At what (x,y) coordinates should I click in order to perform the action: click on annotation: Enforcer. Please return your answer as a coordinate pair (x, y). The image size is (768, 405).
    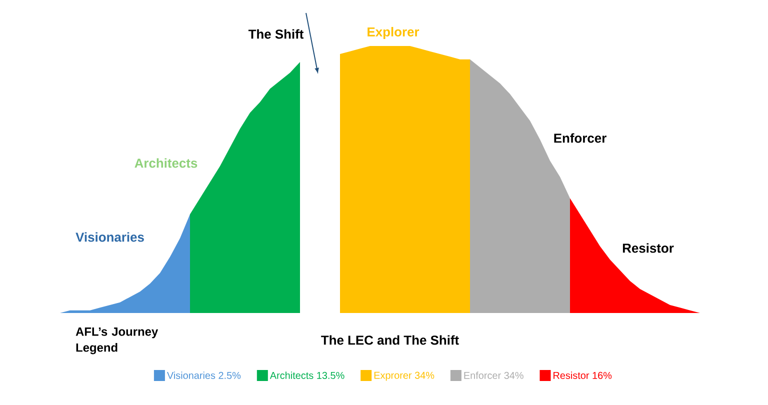
    Looking at the image, I should click on (580, 138).